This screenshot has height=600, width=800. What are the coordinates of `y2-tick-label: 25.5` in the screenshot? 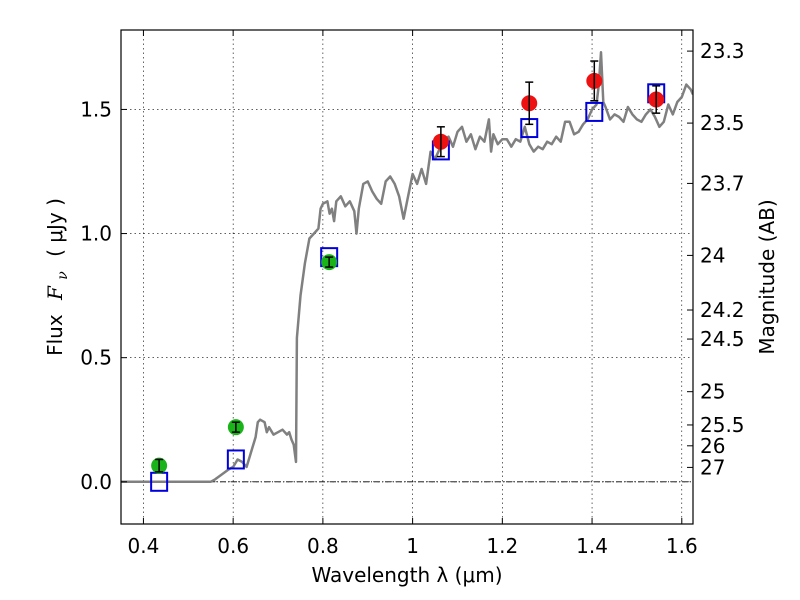 It's located at (722, 425).